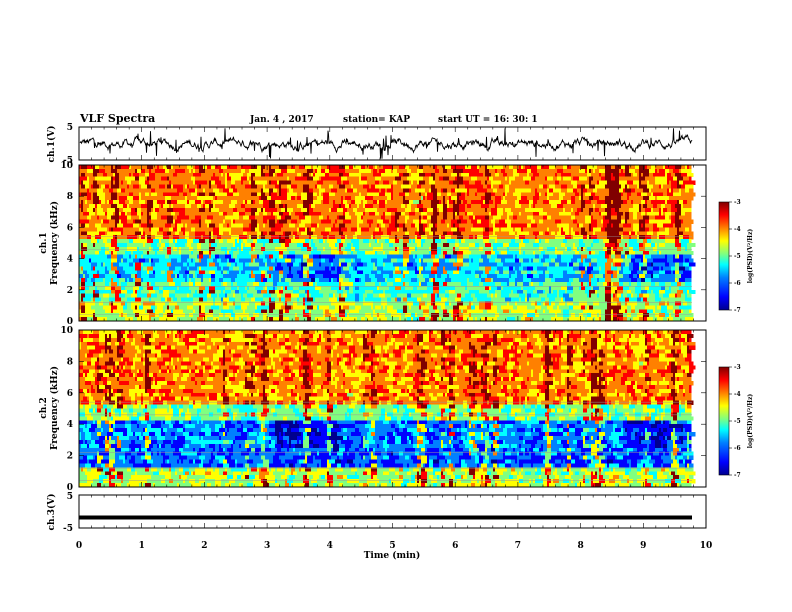  Describe the element at coordinates (51, 144) in the screenshot. I see `ch1-ylabel: ch.1(V)` at that location.